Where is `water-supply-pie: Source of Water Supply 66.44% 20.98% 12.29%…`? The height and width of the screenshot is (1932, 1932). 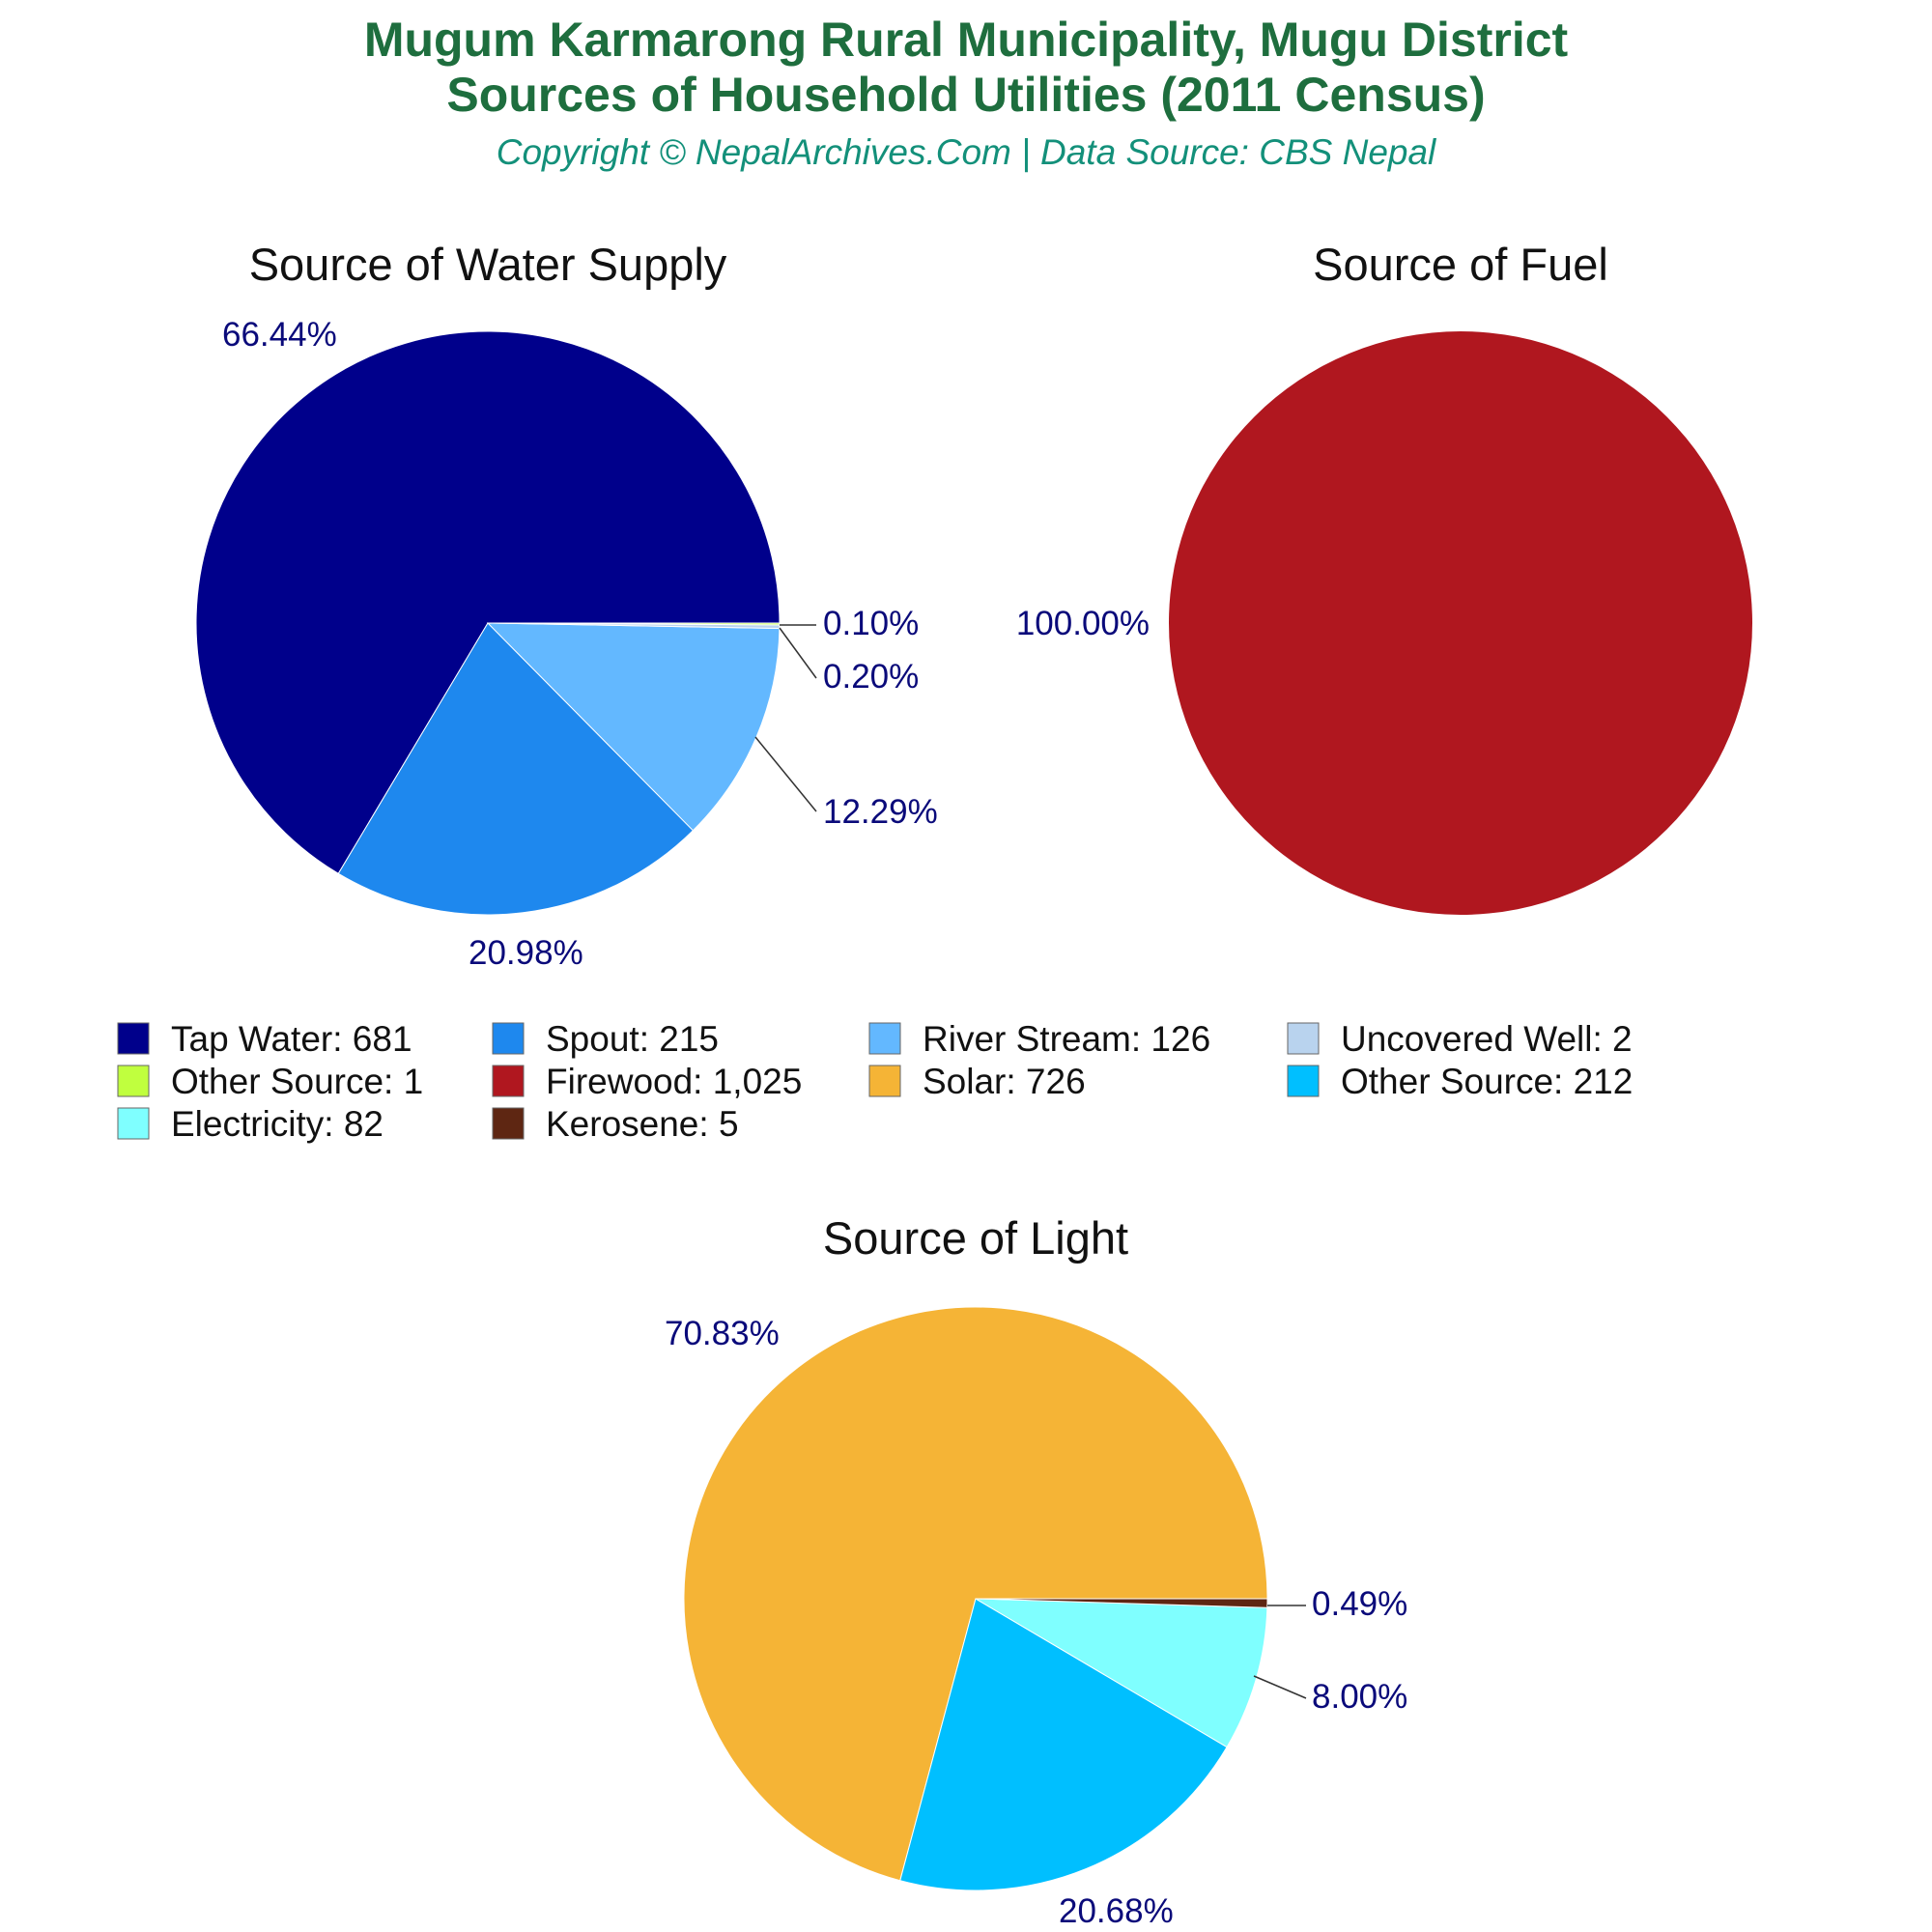
water-supply-pie: Source of Water Supply 66.44% 20.98% 12.29%… is located at coordinates (566, 605).